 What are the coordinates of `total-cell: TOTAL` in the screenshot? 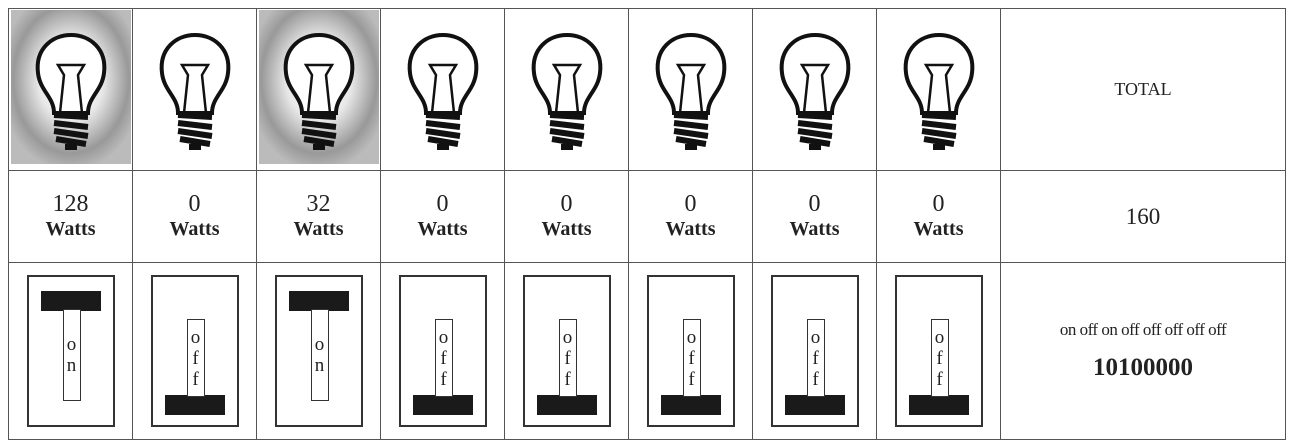 It's located at (1143, 89).